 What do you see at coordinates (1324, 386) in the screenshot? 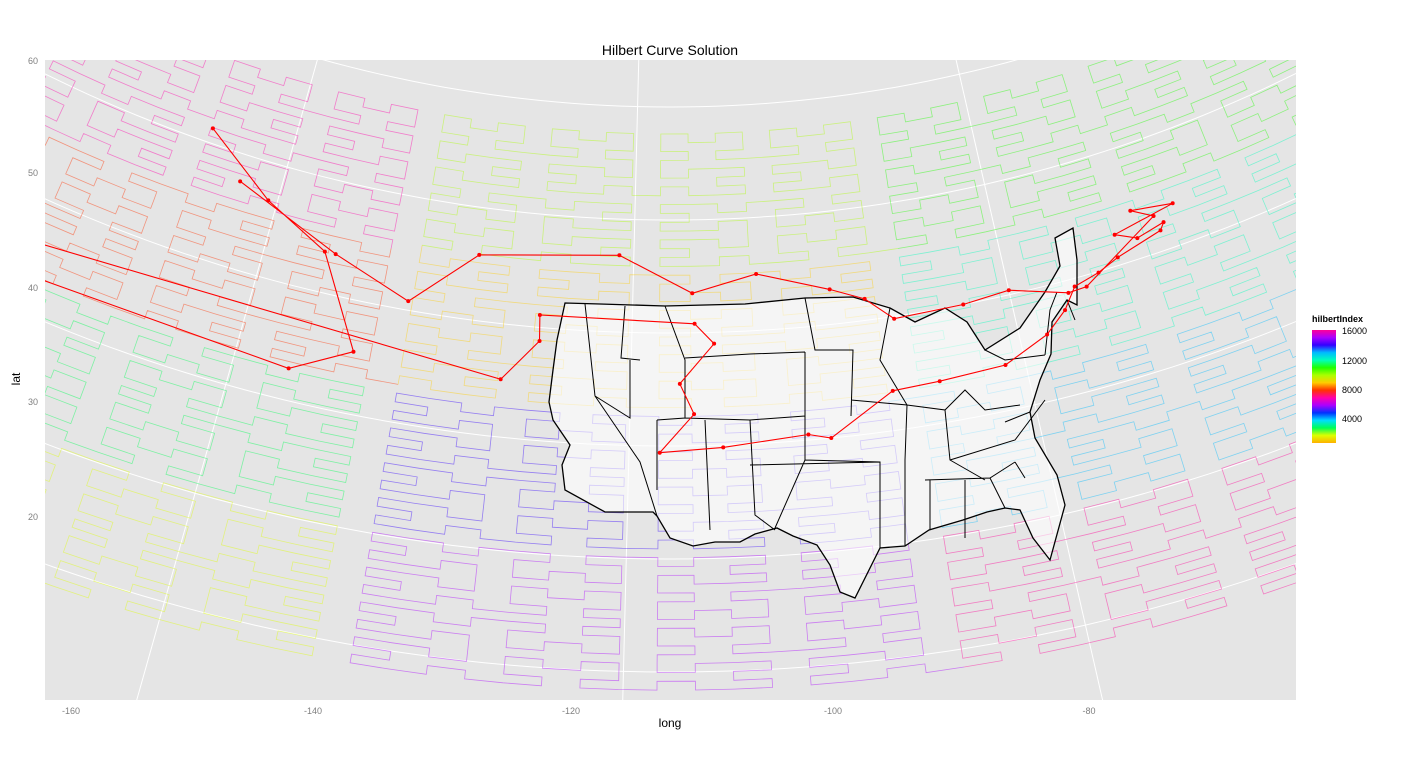
I see `legend-colorbar` at bounding box center [1324, 386].